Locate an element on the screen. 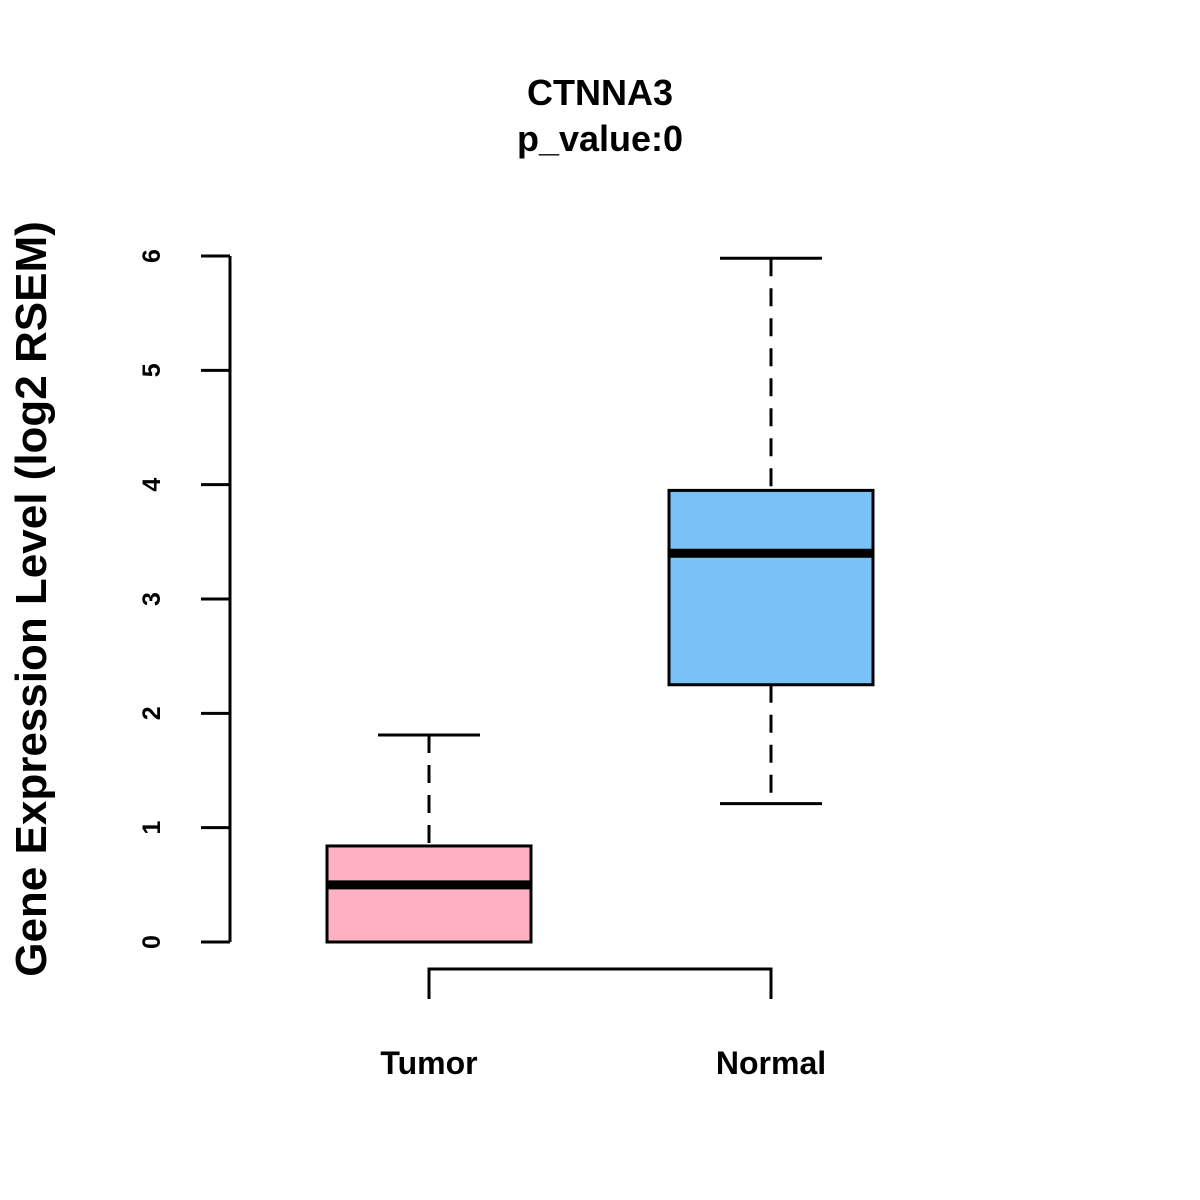  box-tumor is located at coordinates (429, 838).